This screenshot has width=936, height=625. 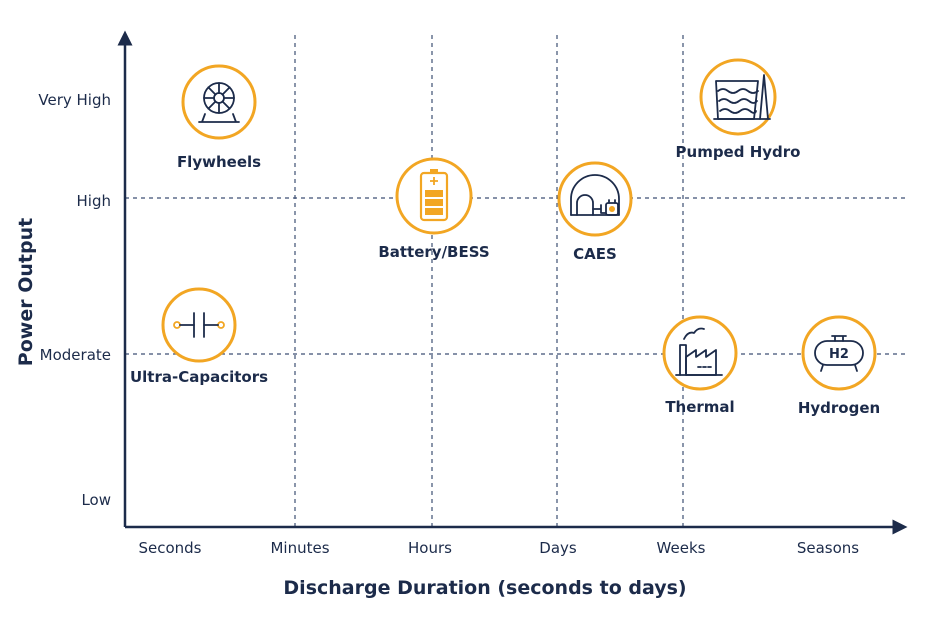 I want to click on point-ultra-capacitors: Ultra-Capacitors, so click(x=199, y=336).